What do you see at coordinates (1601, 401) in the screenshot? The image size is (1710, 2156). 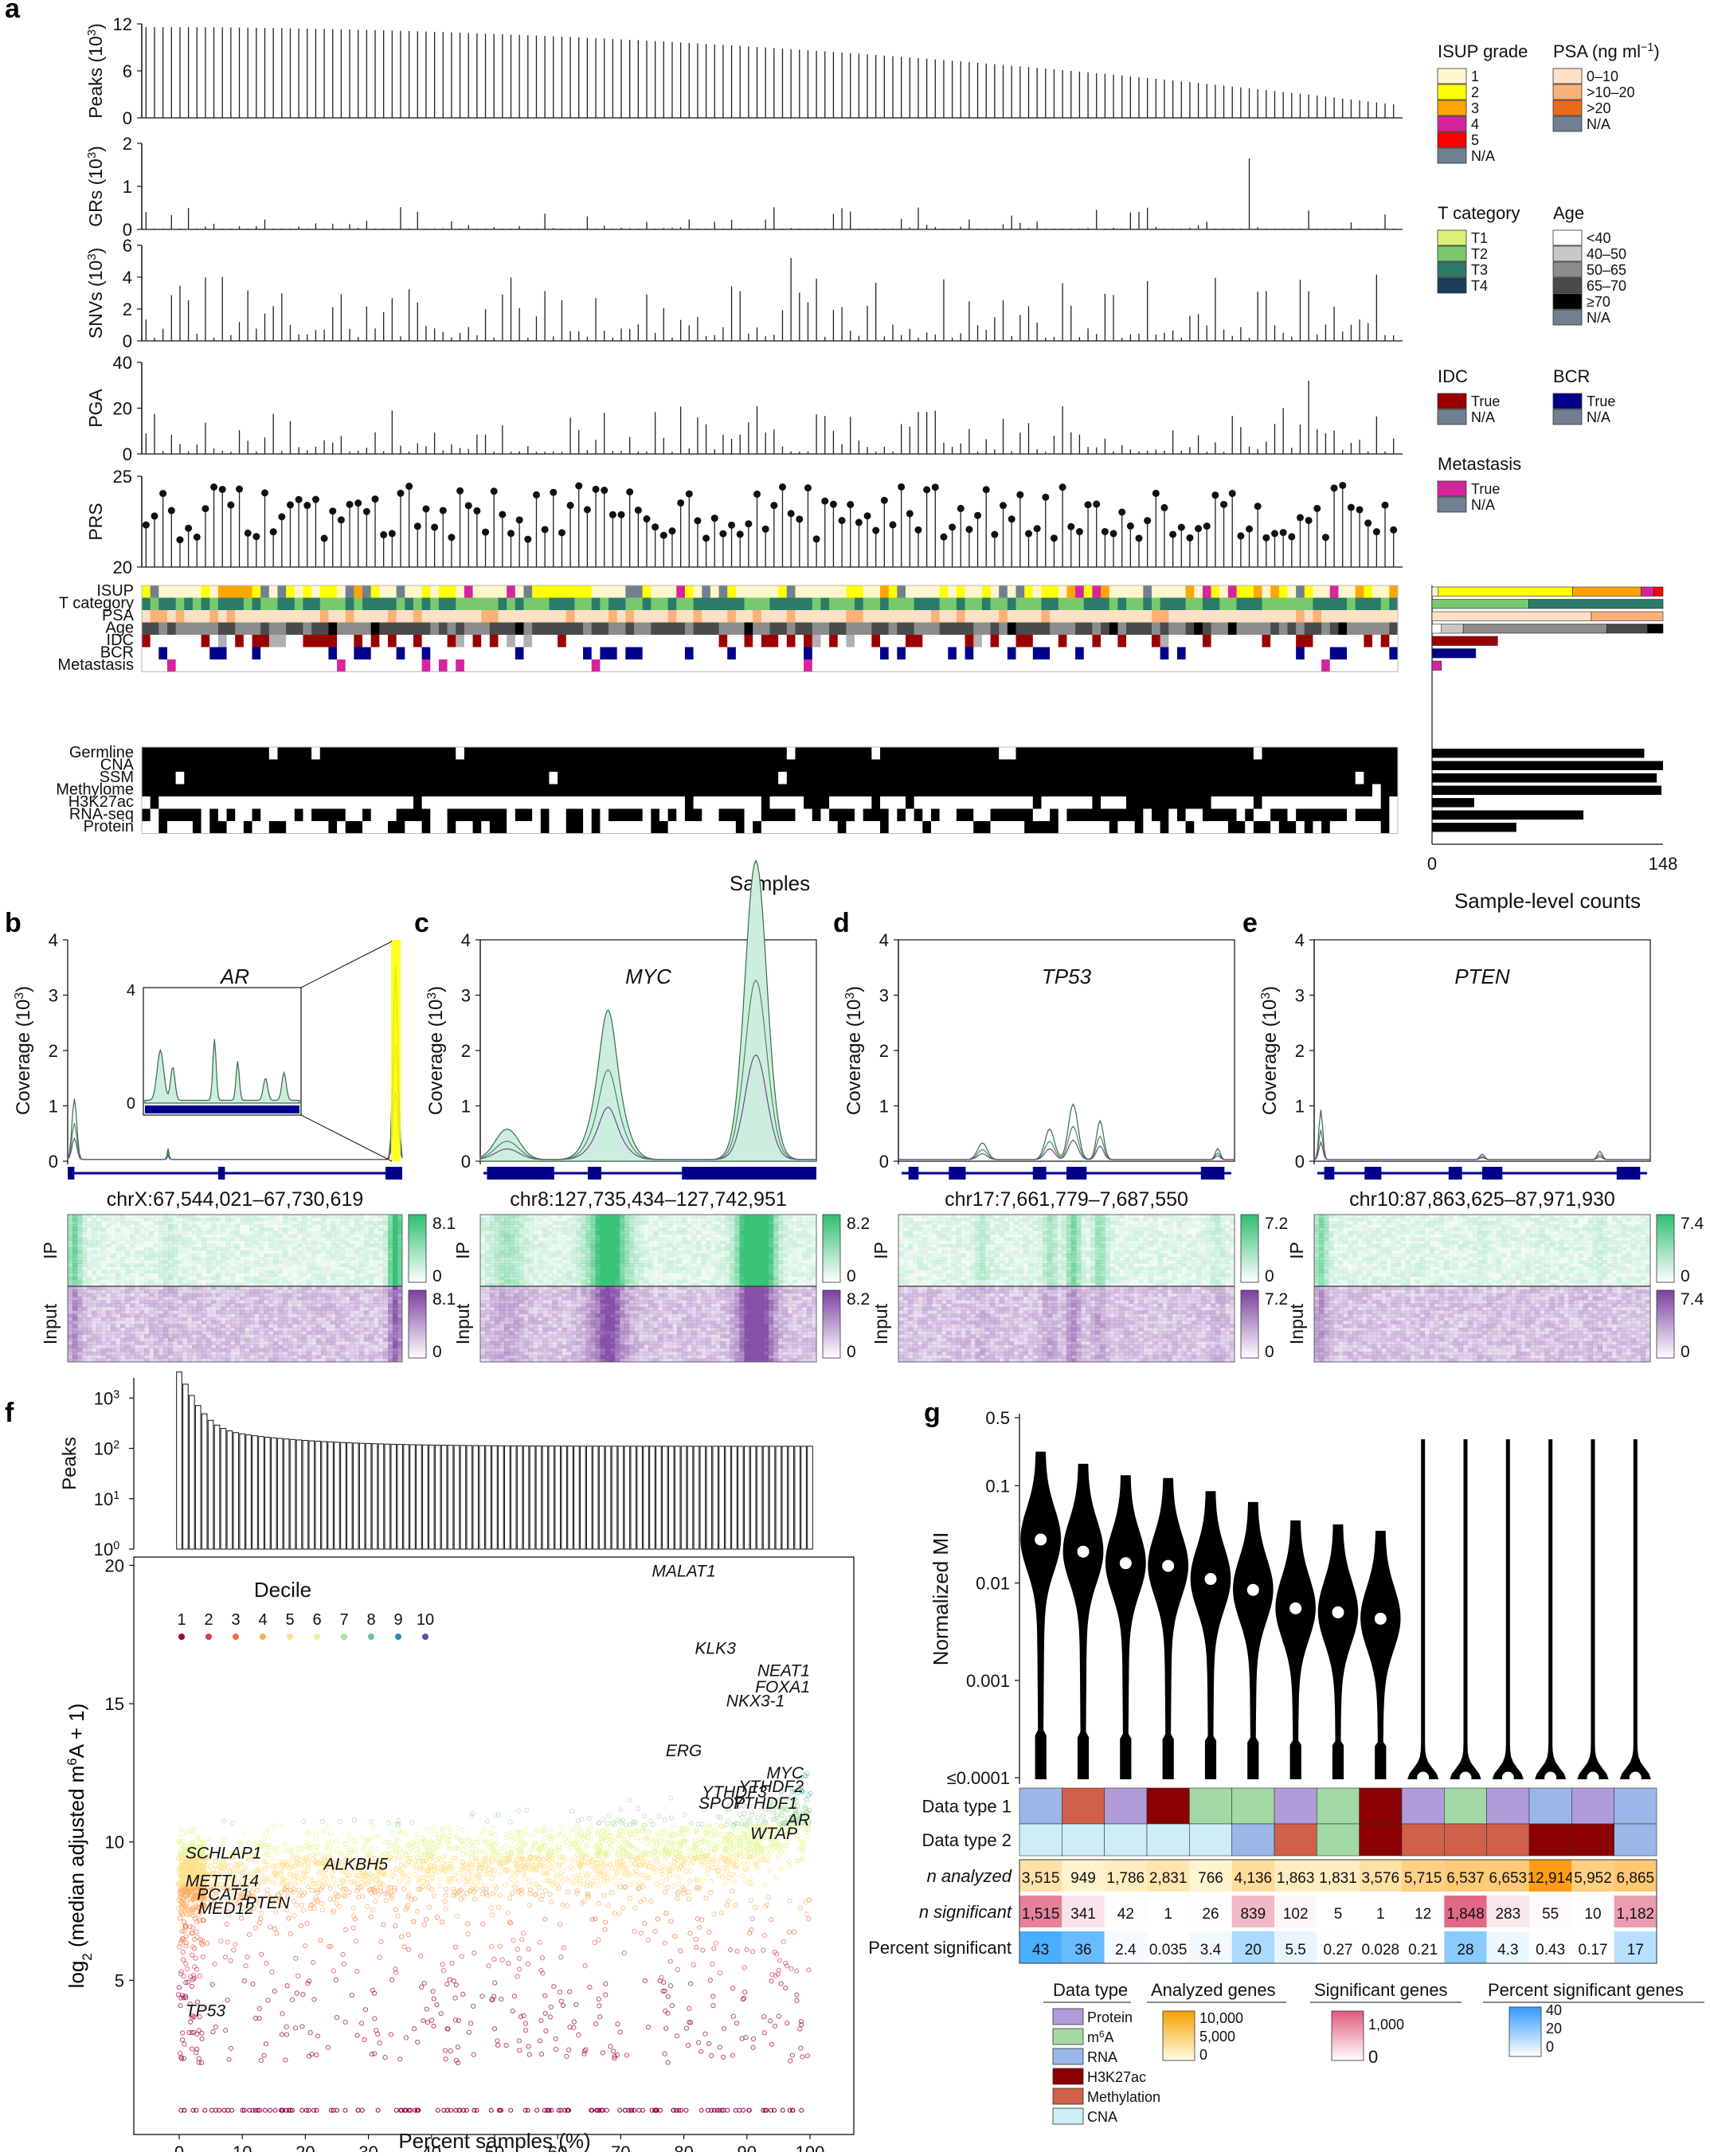 I see `legend-item: True` at bounding box center [1601, 401].